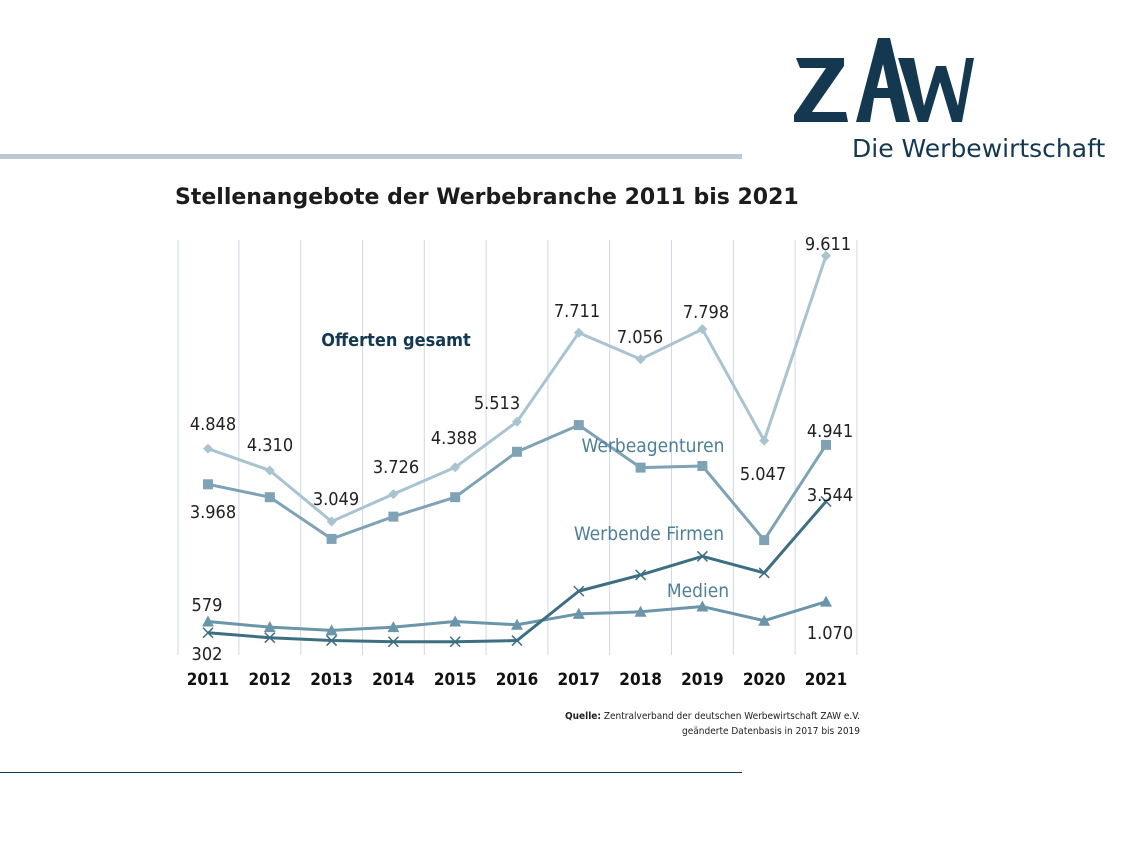 Image resolution: width=1128 pixels, height=846 pixels. I want to click on data-label: 3.968, so click(213, 512).